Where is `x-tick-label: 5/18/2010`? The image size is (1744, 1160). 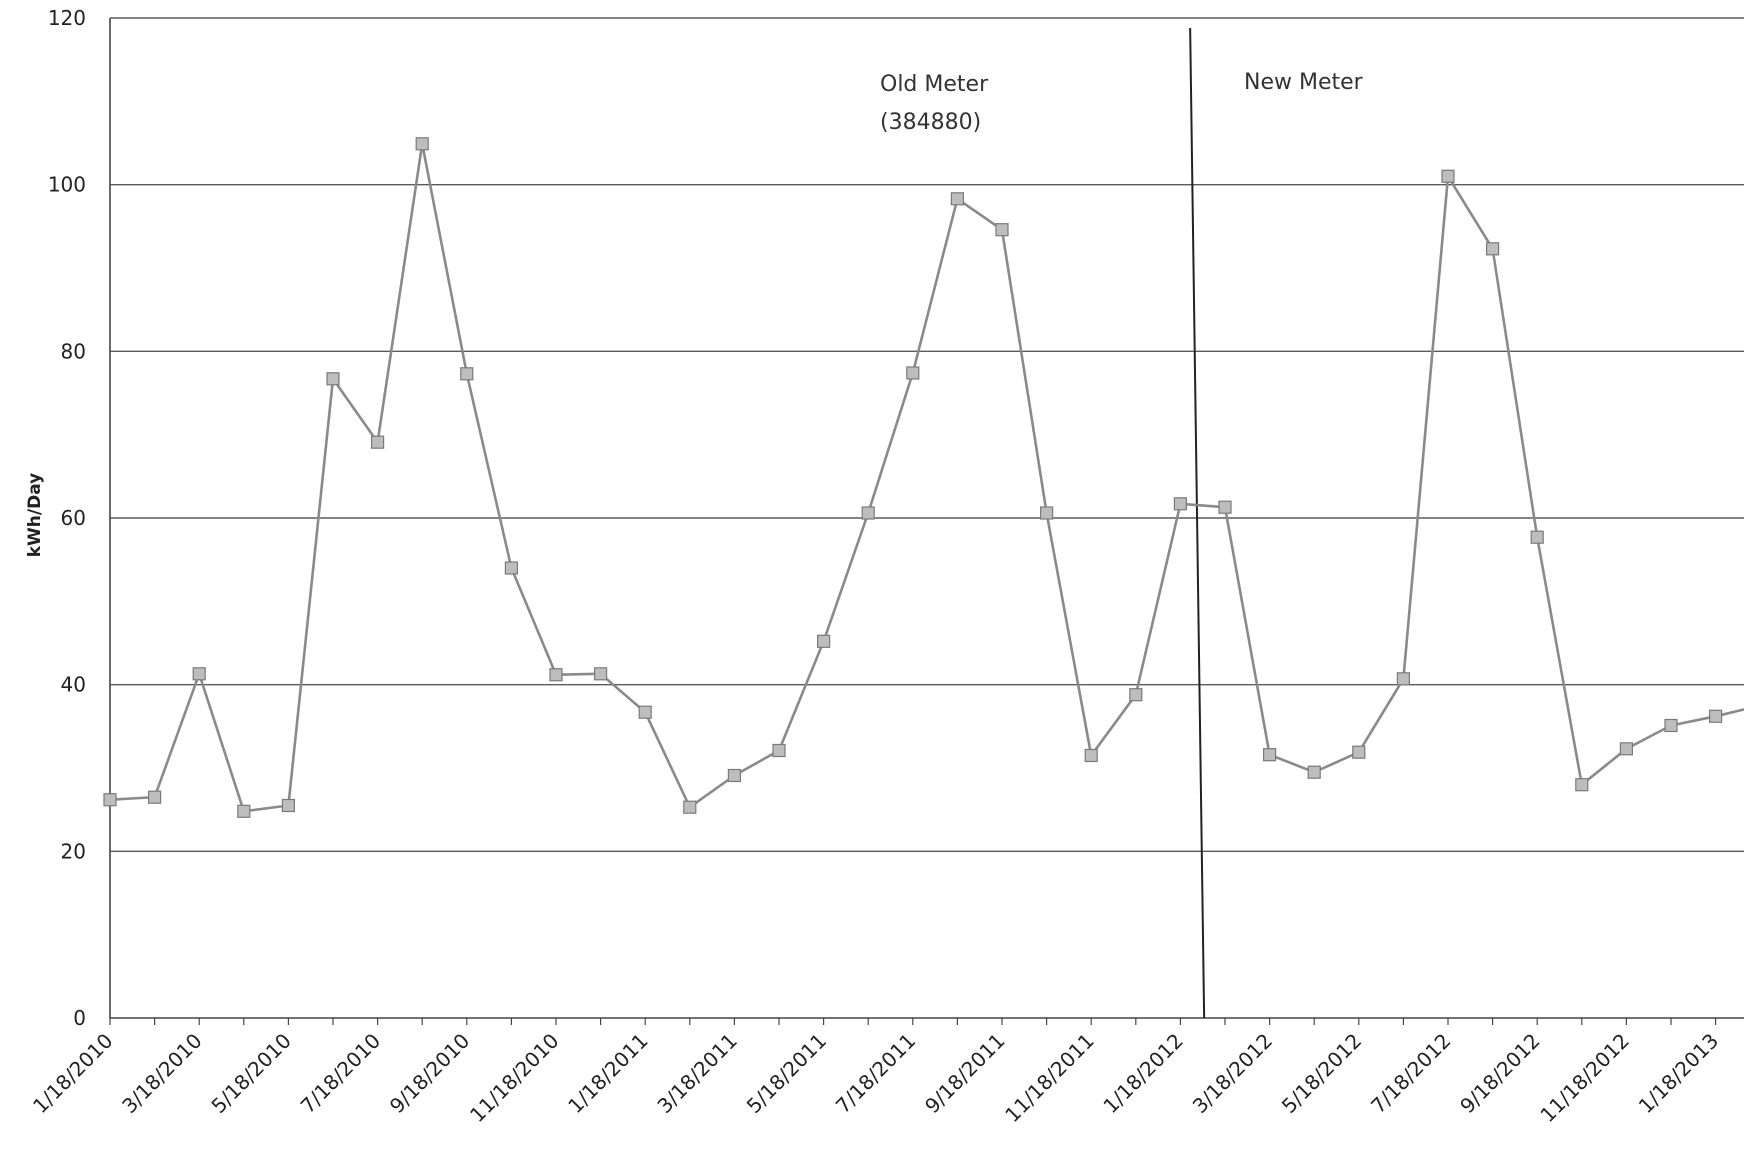 x-tick-label: 5/18/2010 is located at coordinates (250, 1073).